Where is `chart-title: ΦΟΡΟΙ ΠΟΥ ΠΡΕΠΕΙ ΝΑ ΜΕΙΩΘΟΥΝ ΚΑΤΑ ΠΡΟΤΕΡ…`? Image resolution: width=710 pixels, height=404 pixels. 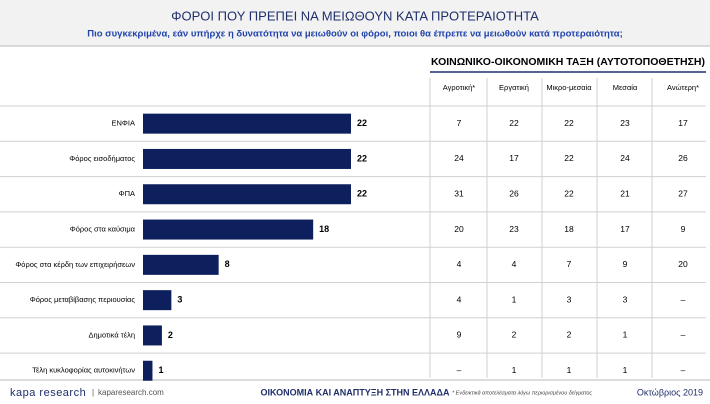
chart-title: ΦΟΡΟΙ ΠΟΥ ΠΡΕΠΕΙ ΝΑ ΜΕΙΩΘΟΥΝ ΚΑΤΑ ΠΡΟΤΕΡ… is located at coordinates (355, 15).